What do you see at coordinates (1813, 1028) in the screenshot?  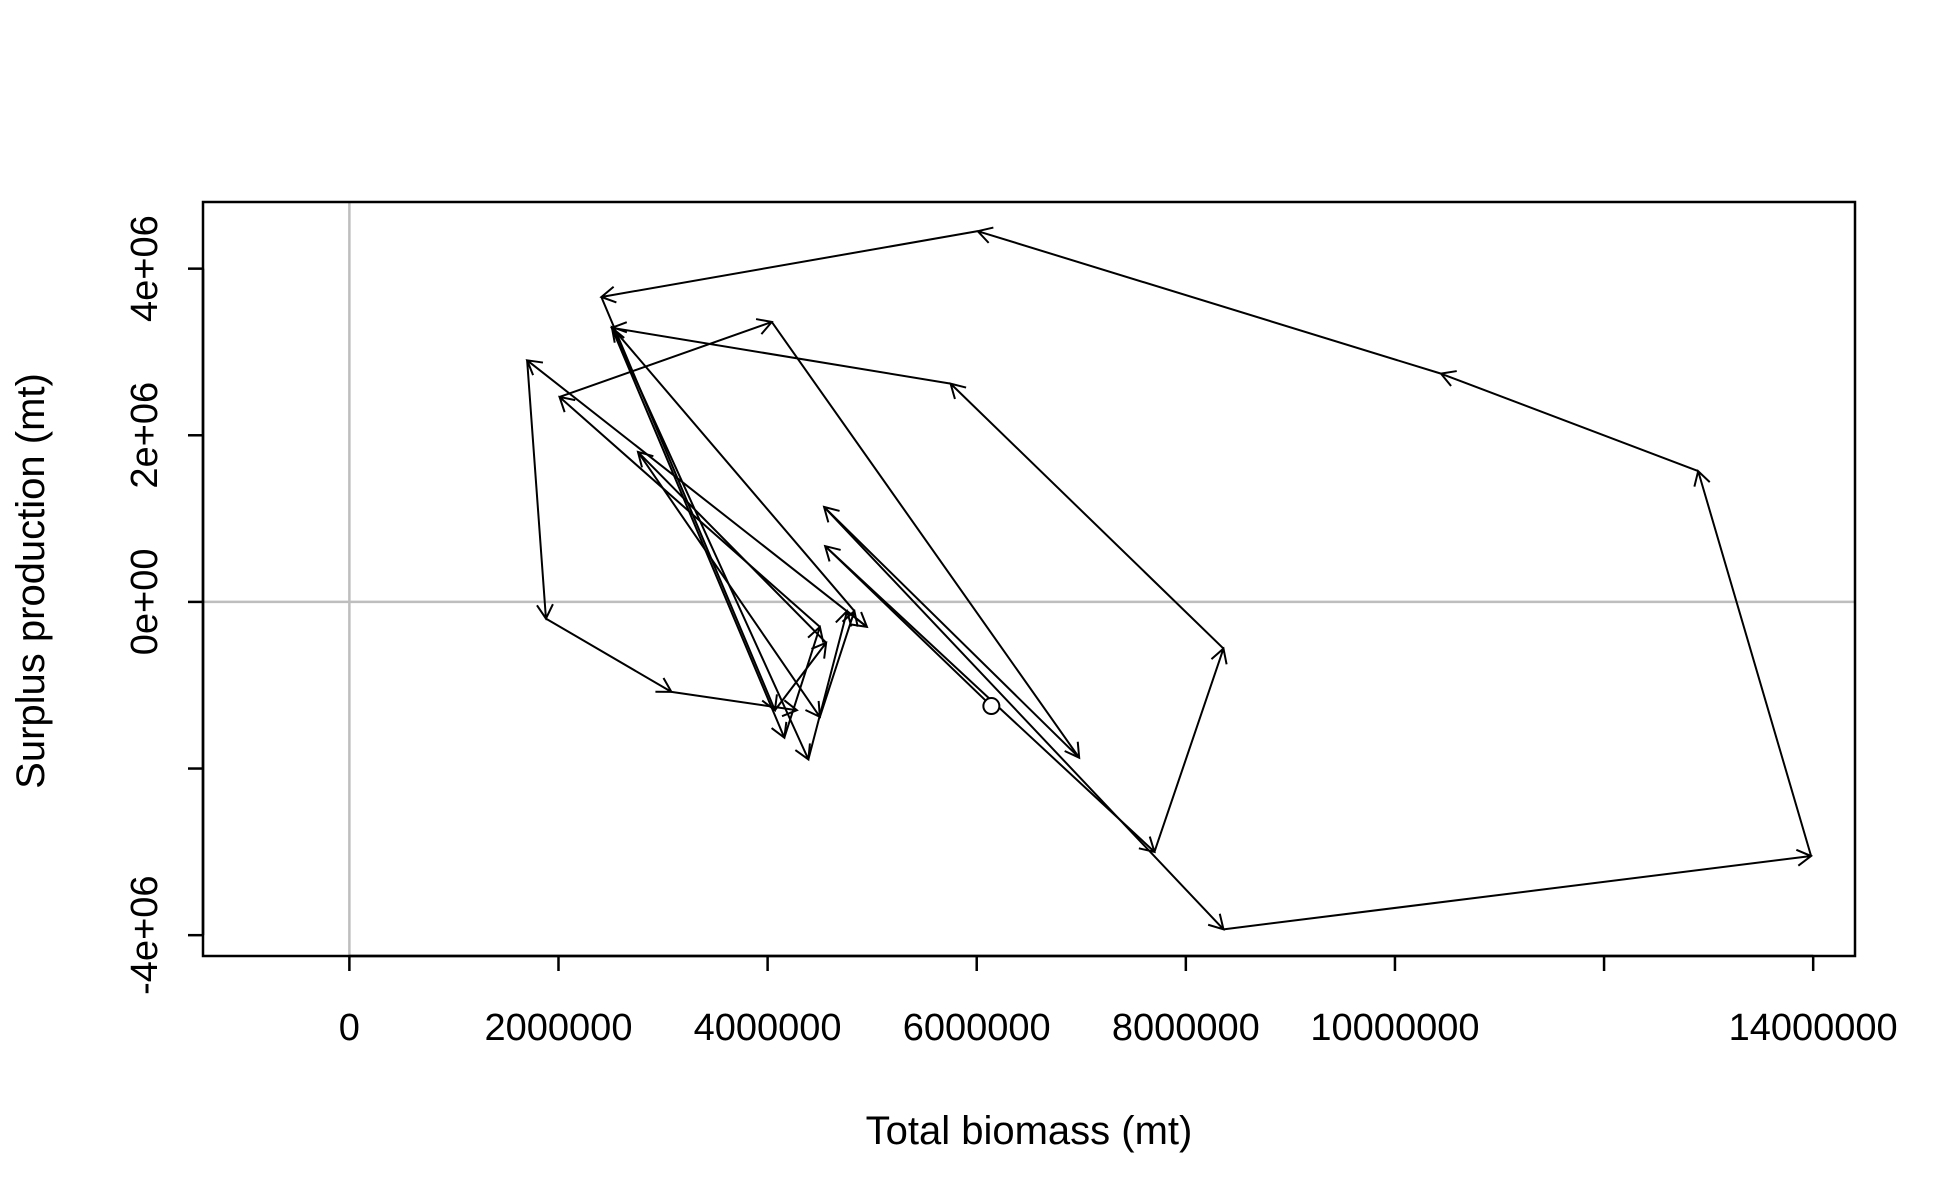 I see `x-tick-label: 14000000` at bounding box center [1813, 1028].